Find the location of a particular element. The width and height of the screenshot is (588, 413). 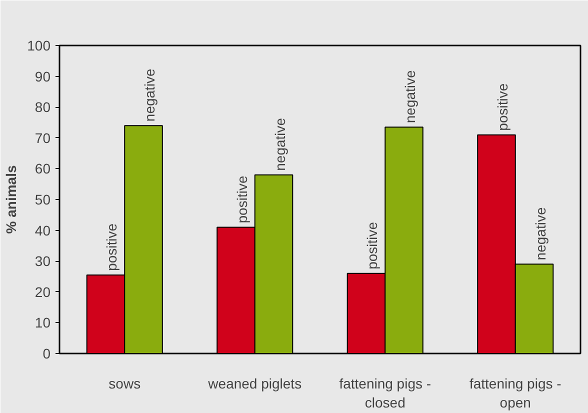

x-tick-label: fattening pigs - open is located at coordinates (515, 393).